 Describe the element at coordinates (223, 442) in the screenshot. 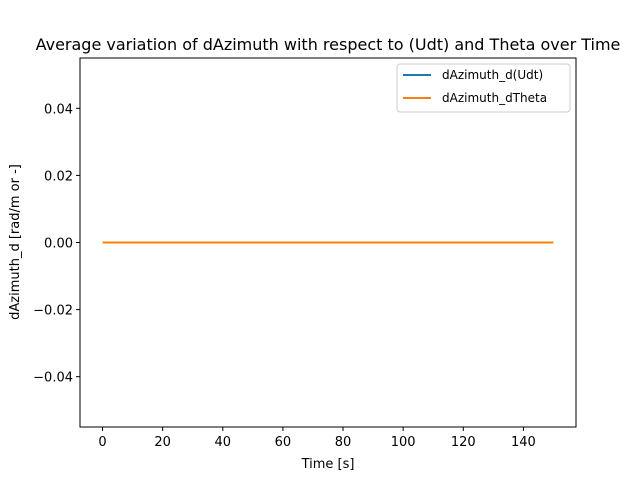

I see `x-tick-label: 40` at that location.